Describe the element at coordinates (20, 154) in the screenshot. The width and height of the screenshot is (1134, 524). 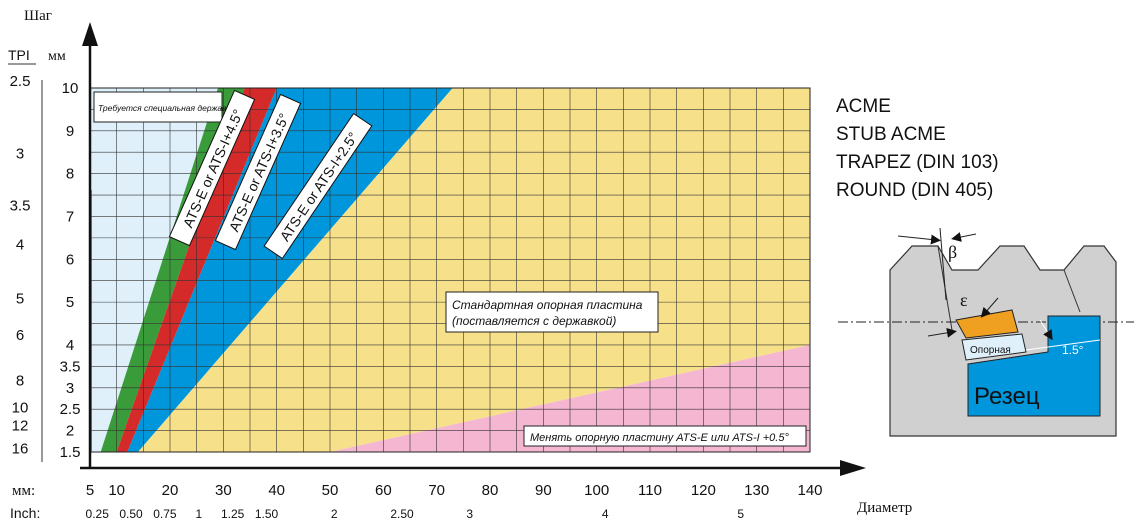
I see `y-tick-tpi: 3` at that location.